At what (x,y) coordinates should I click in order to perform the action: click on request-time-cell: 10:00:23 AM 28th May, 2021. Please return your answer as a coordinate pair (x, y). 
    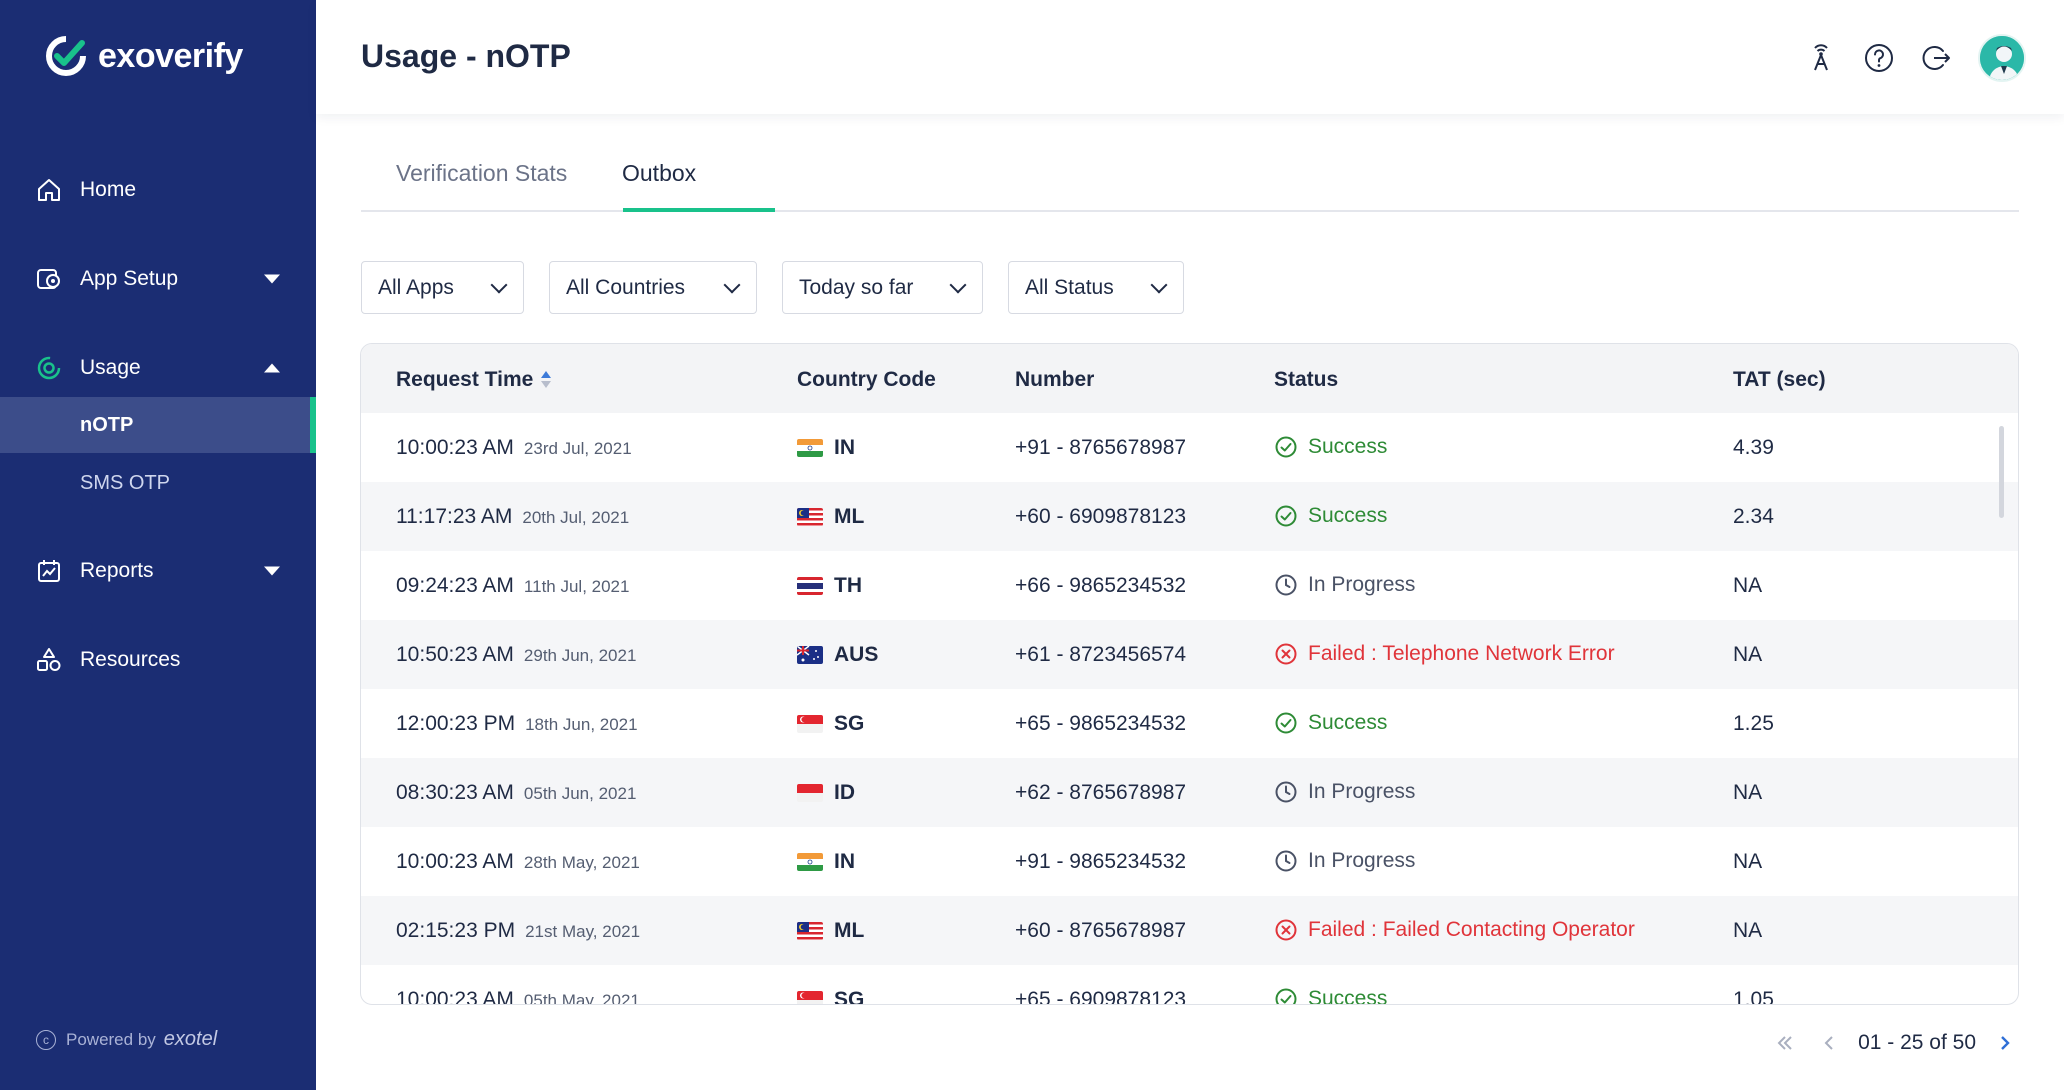
    Looking at the image, I should click on (518, 862).